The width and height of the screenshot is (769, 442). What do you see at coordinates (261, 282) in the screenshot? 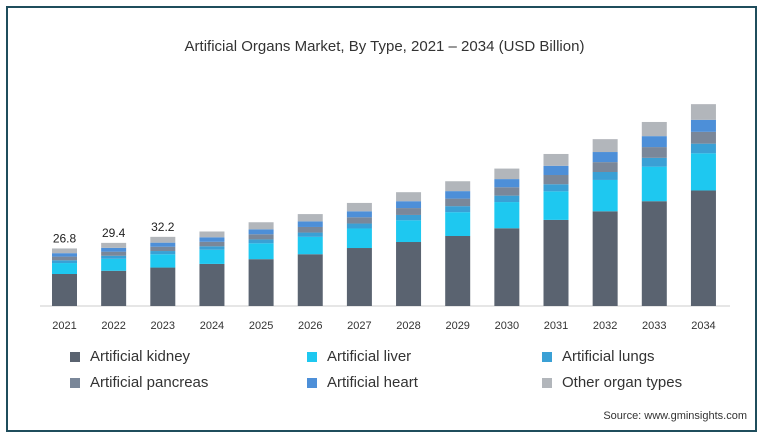
I see `bar-segment-artificial-kidney-2025` at bounding box center [261, 282].